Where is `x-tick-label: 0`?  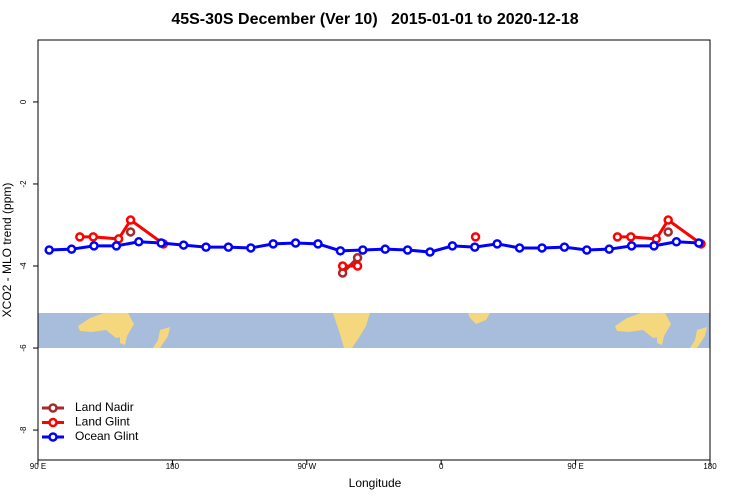
x-tick-label: 0 is located at coordinates (441, 466).